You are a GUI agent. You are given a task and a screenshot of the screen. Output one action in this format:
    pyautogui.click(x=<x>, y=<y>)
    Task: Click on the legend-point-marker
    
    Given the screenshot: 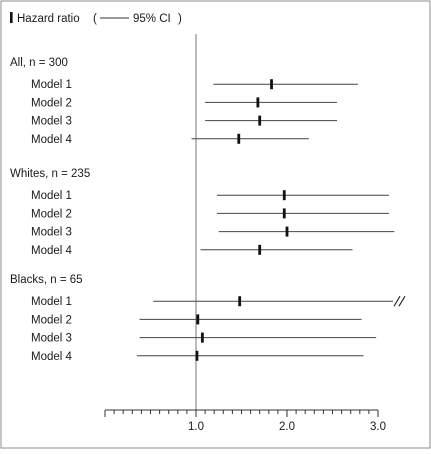 What is the action you would take?
    pyautogui.click(x=11, y=17)
    